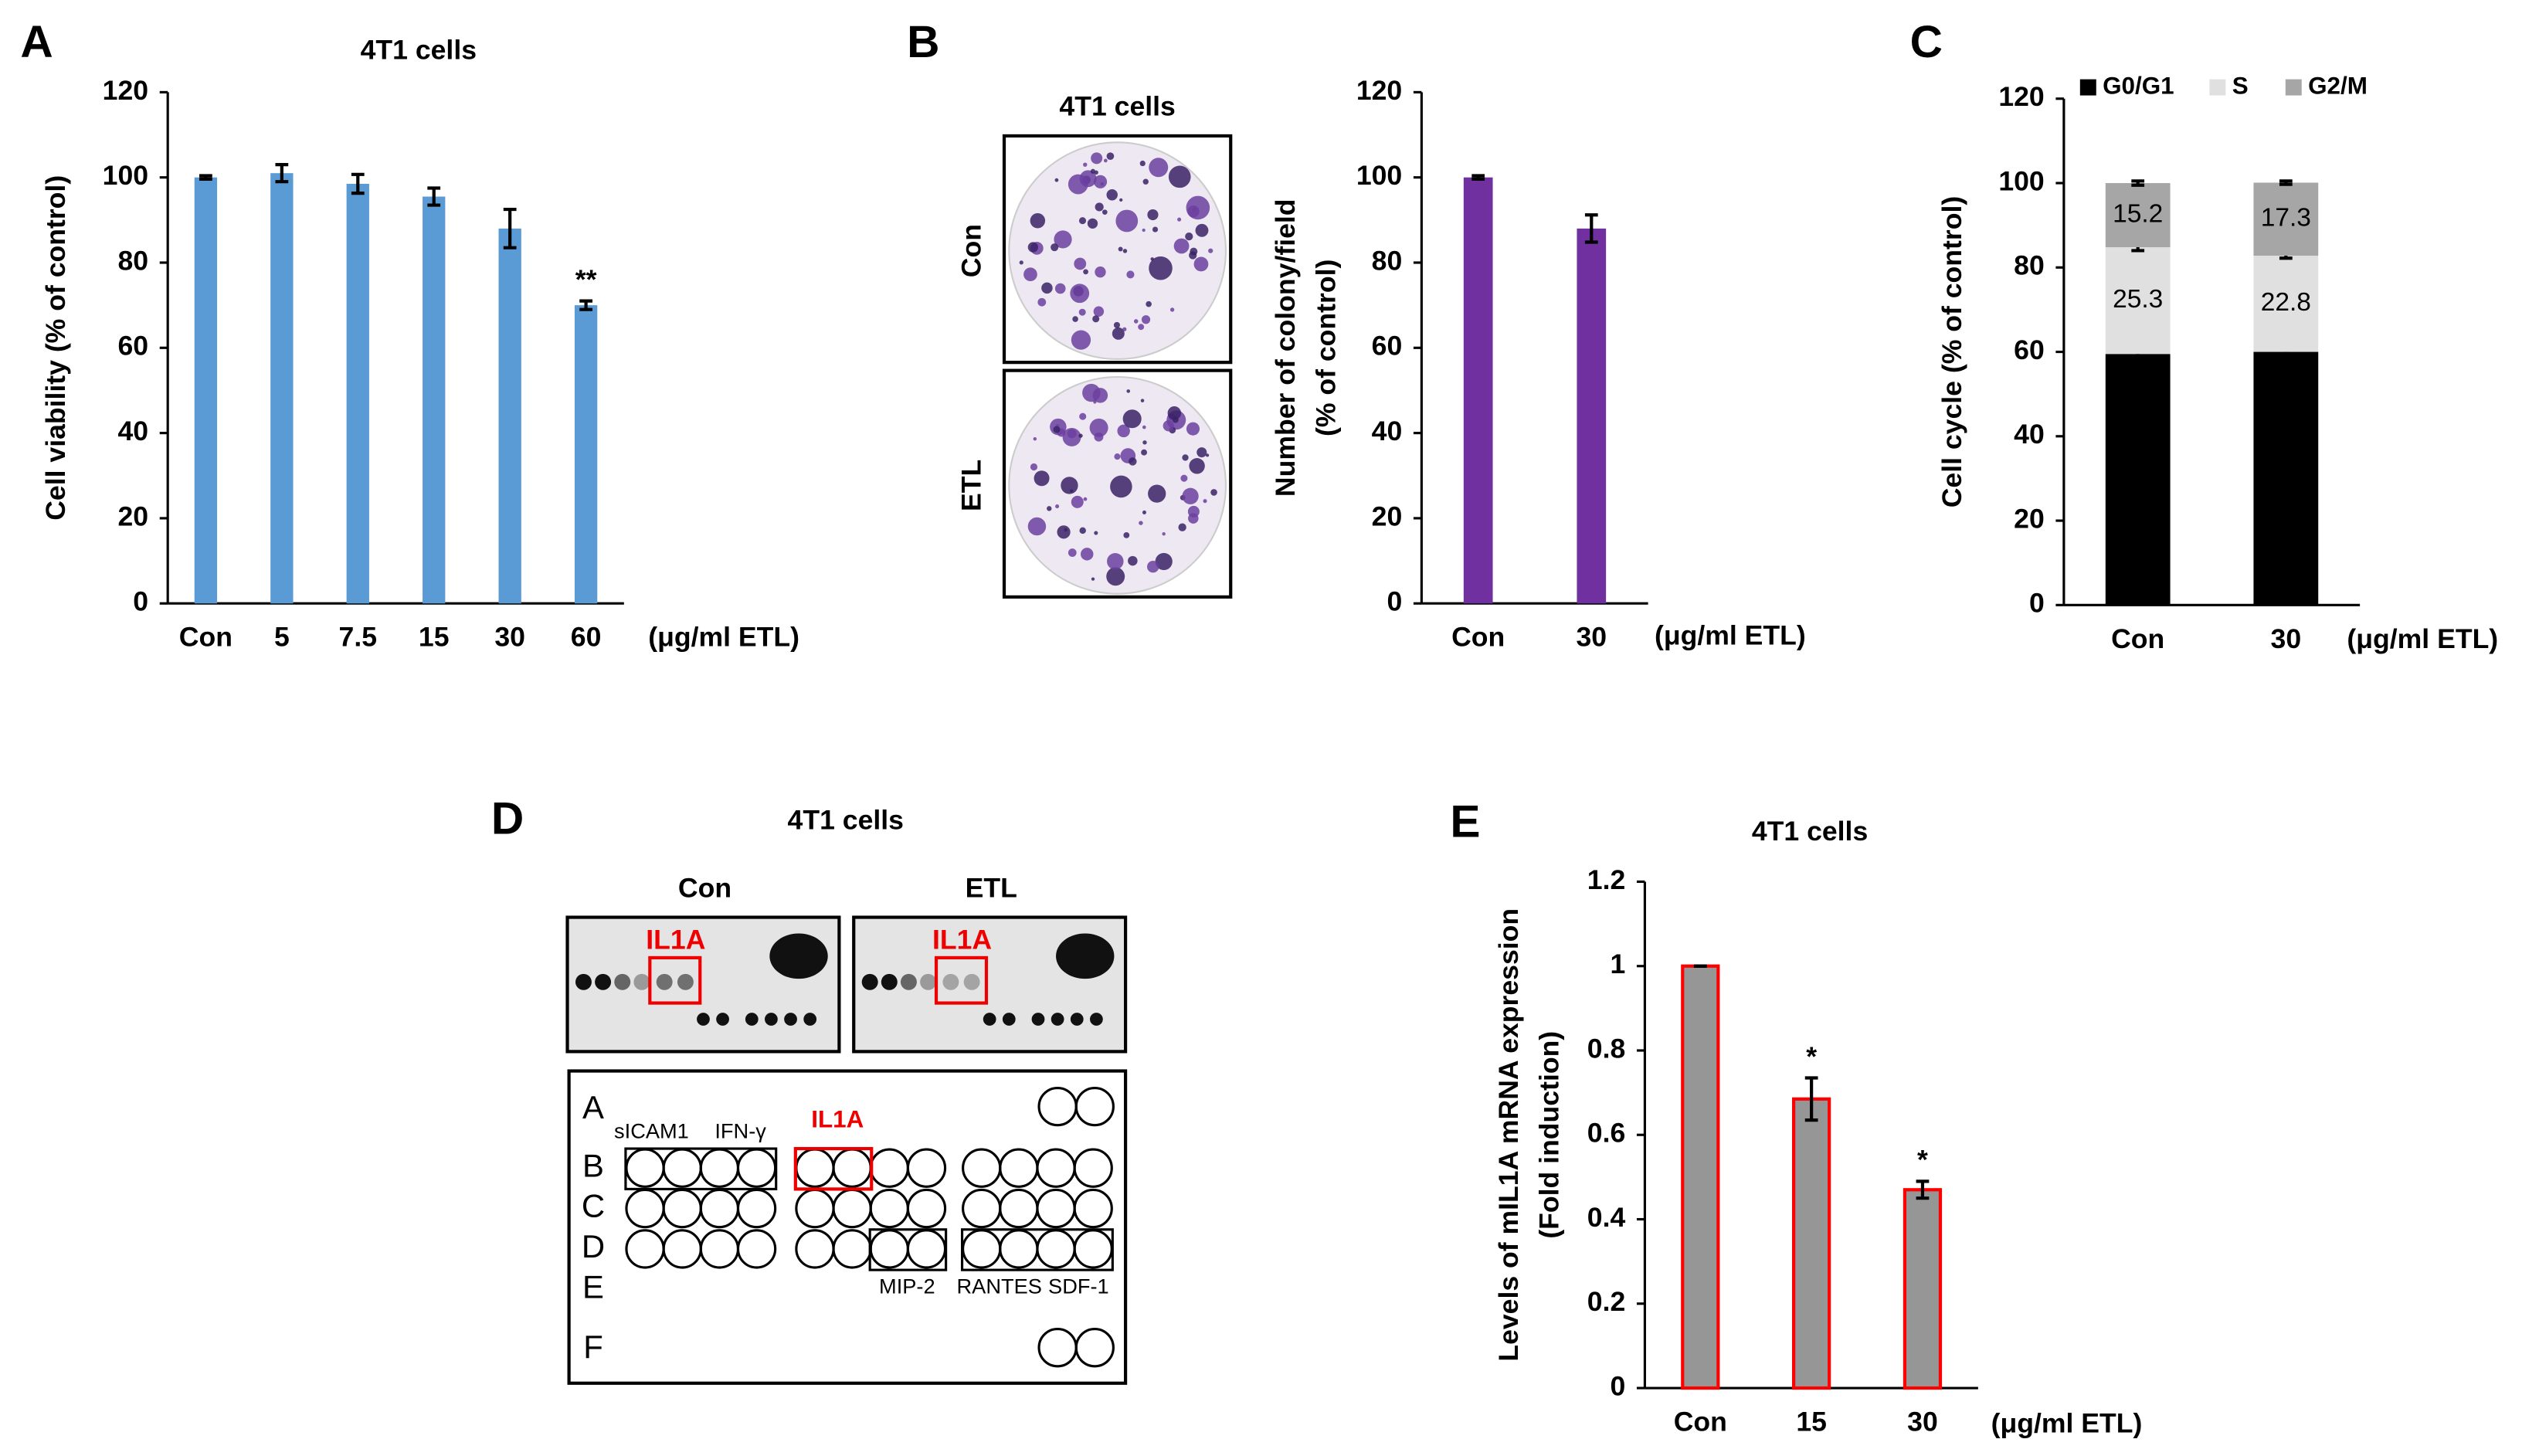 Image resolution: width=2539 pixels, height=1456 pixels. What do you see at coordinates (1285, 348) in the screenshot?
I see `y-axis-label: Number of colony/field` at bounding box center [1285, 348].